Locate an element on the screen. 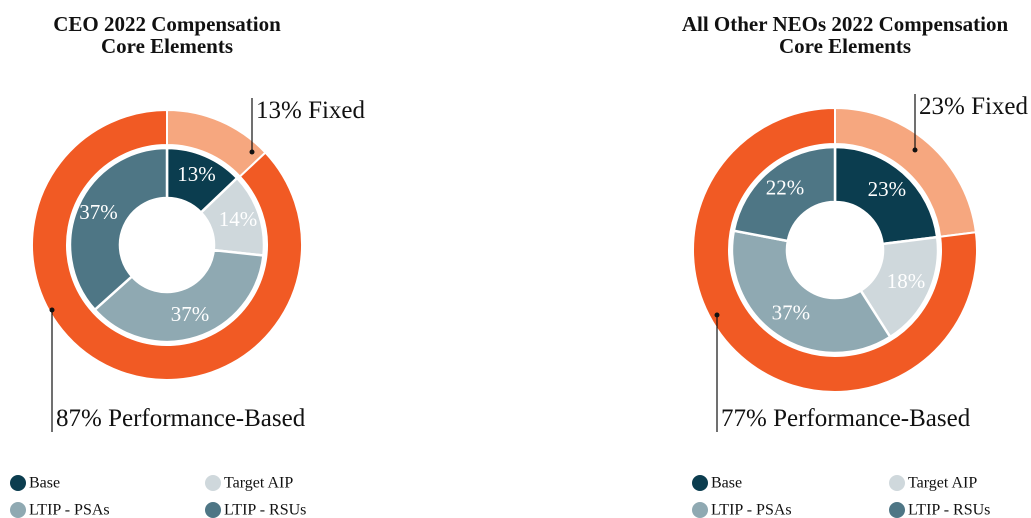 The height and width of the screenshot is (518, 1031). outer-value-label: 13% is located at coordinates (279, 110).